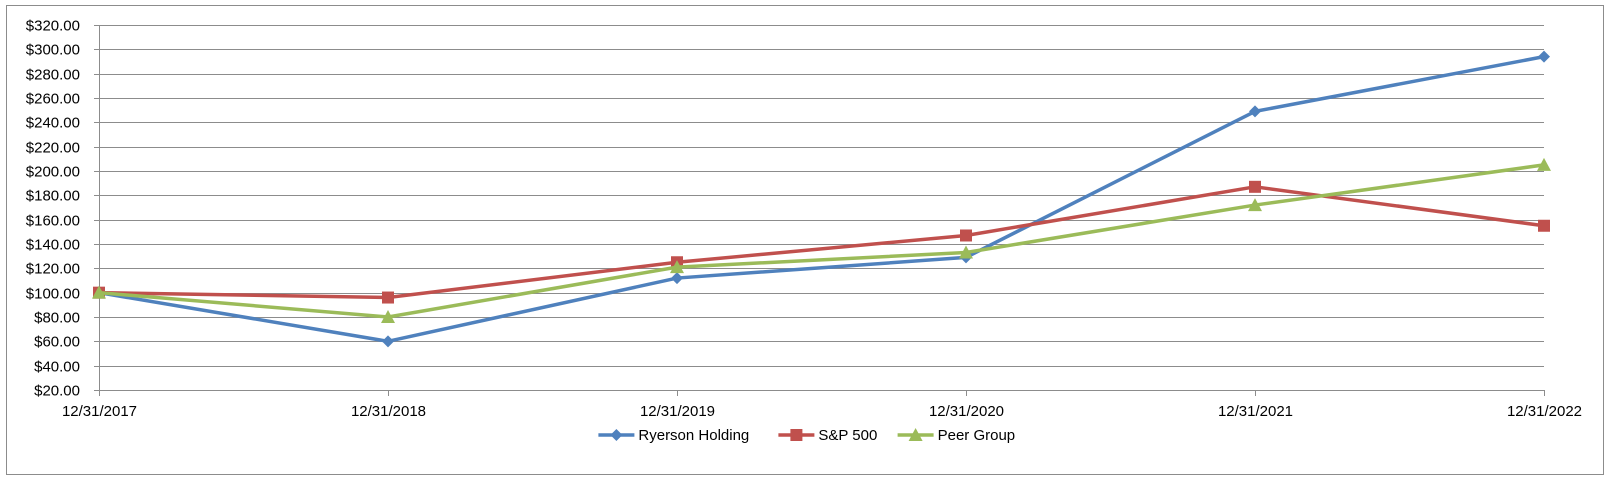 Image resolution: width=1612 pixels, height=486 pixels. What do you see at coordinates (53, 196) in the screenshot?
I see `y-tick-label: $180.00` at bounding box center [53, 196].